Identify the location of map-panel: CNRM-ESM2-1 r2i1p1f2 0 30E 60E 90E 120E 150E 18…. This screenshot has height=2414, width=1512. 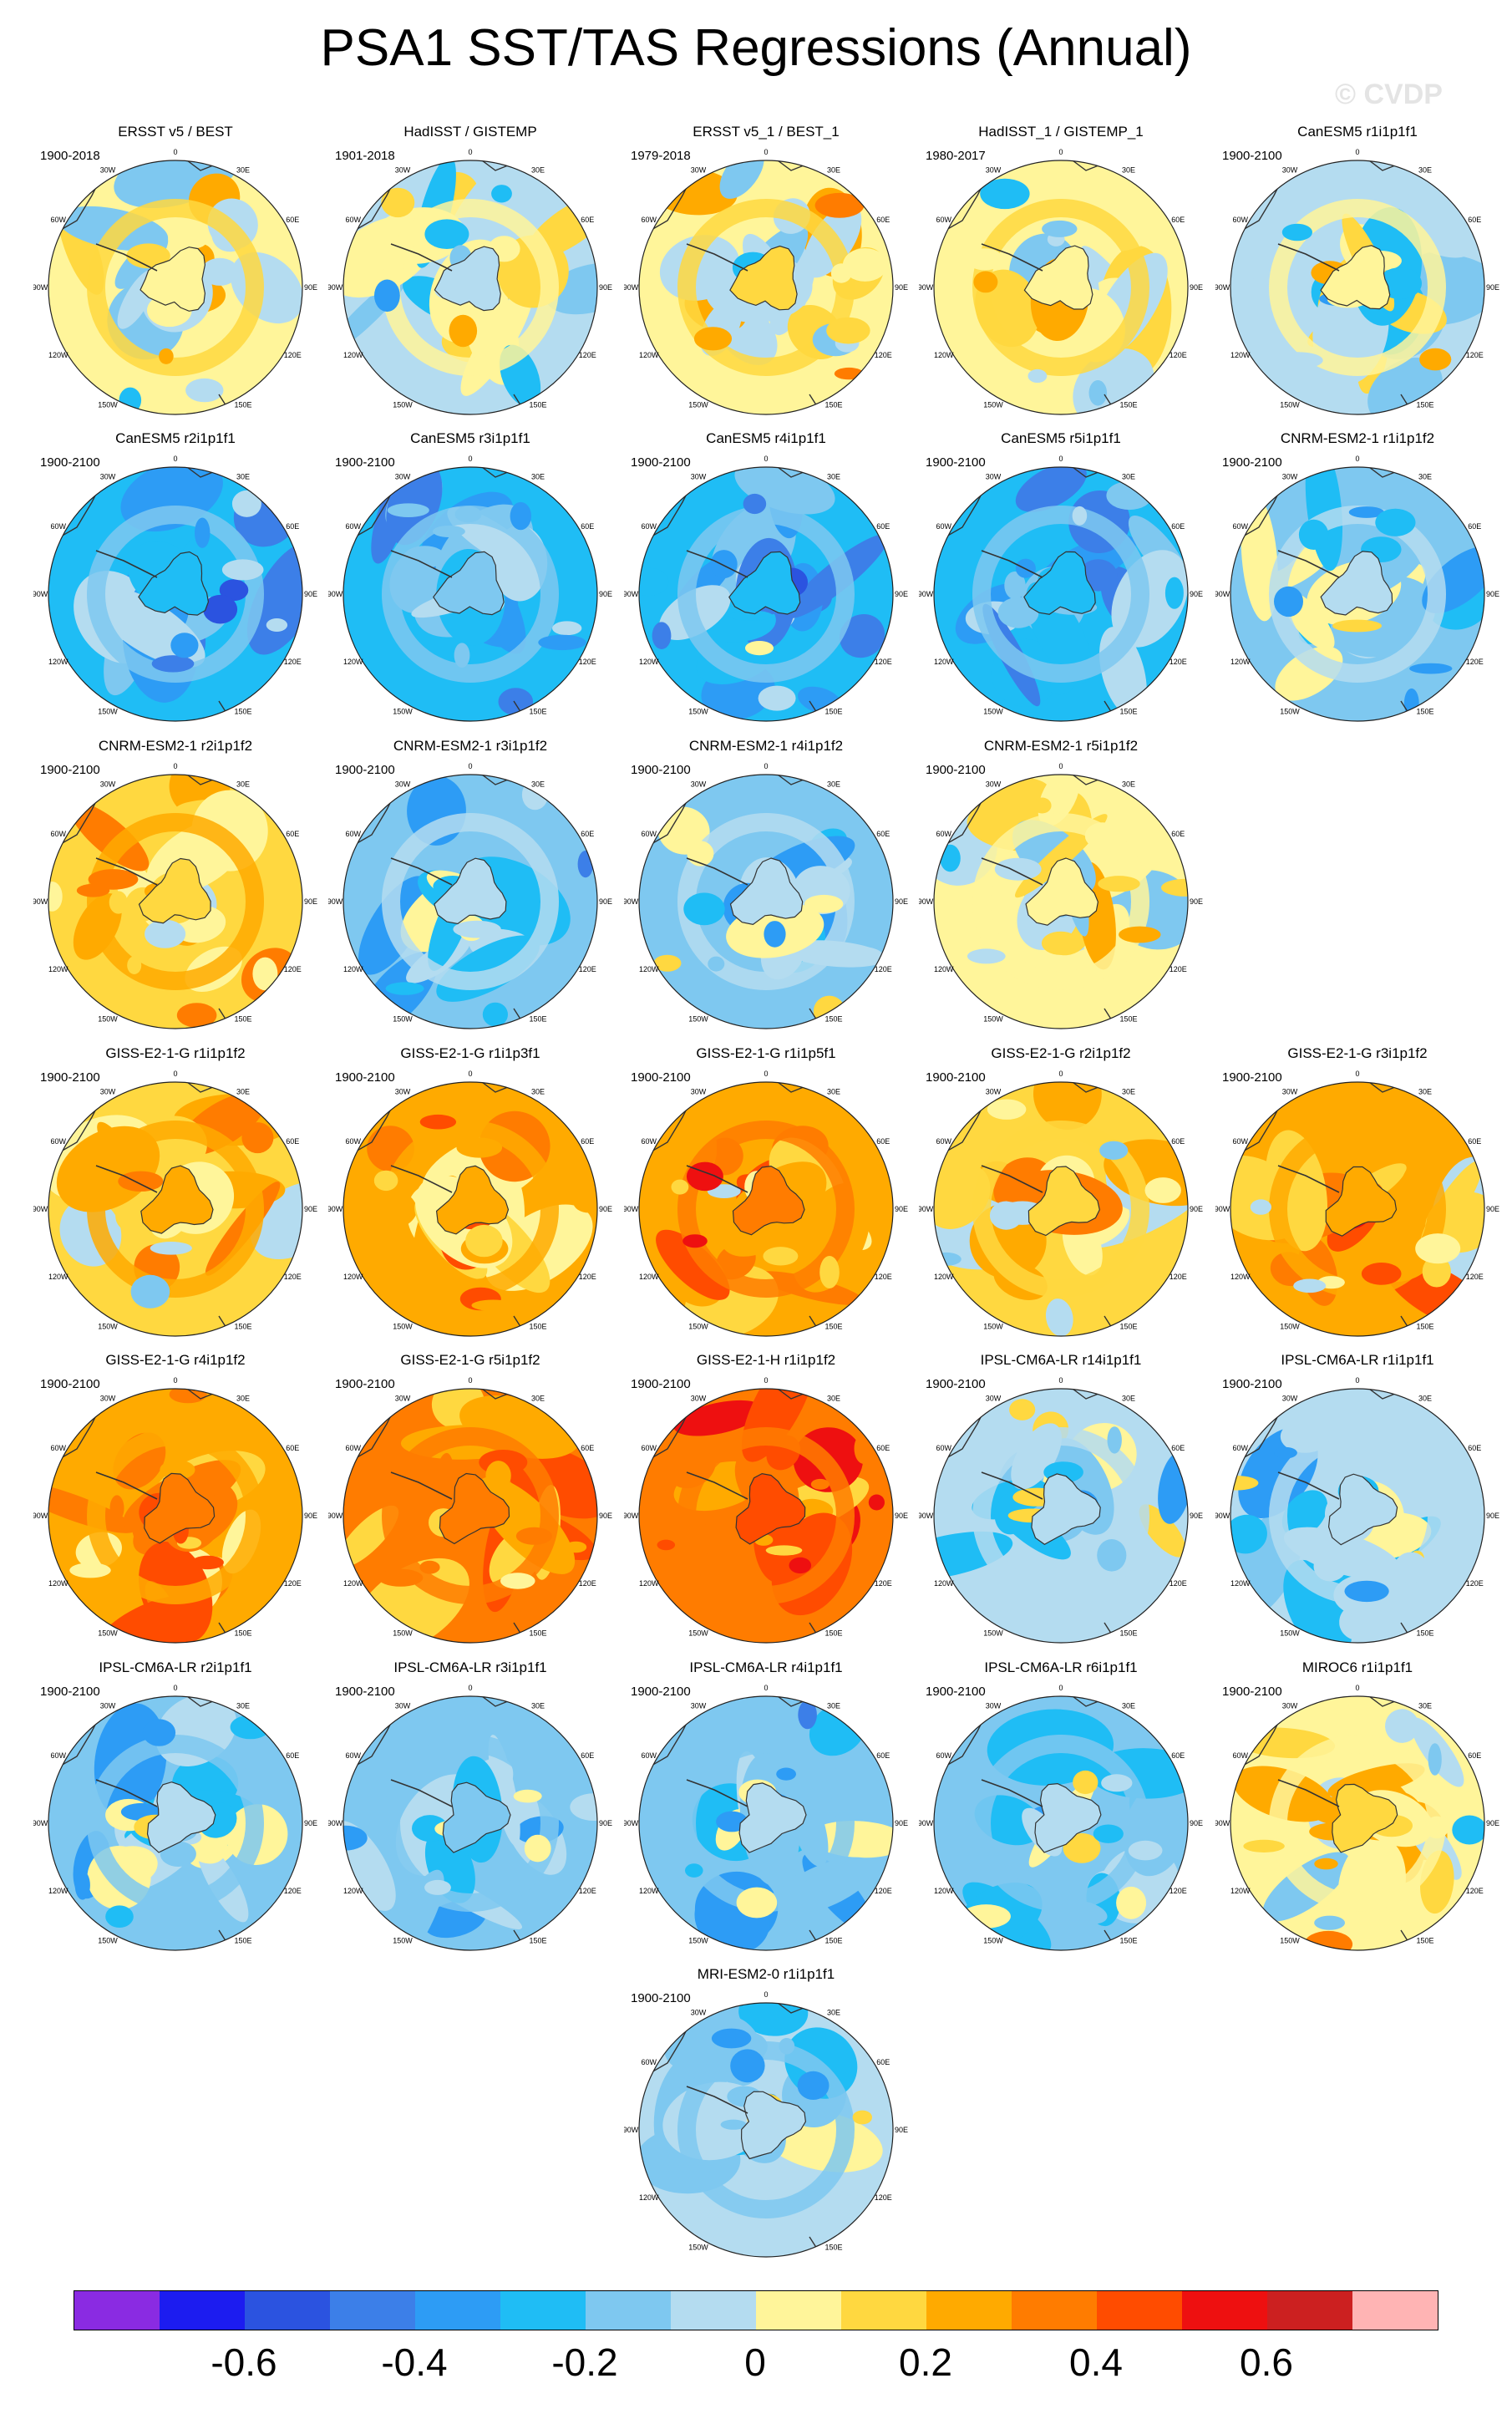
(175, 886).